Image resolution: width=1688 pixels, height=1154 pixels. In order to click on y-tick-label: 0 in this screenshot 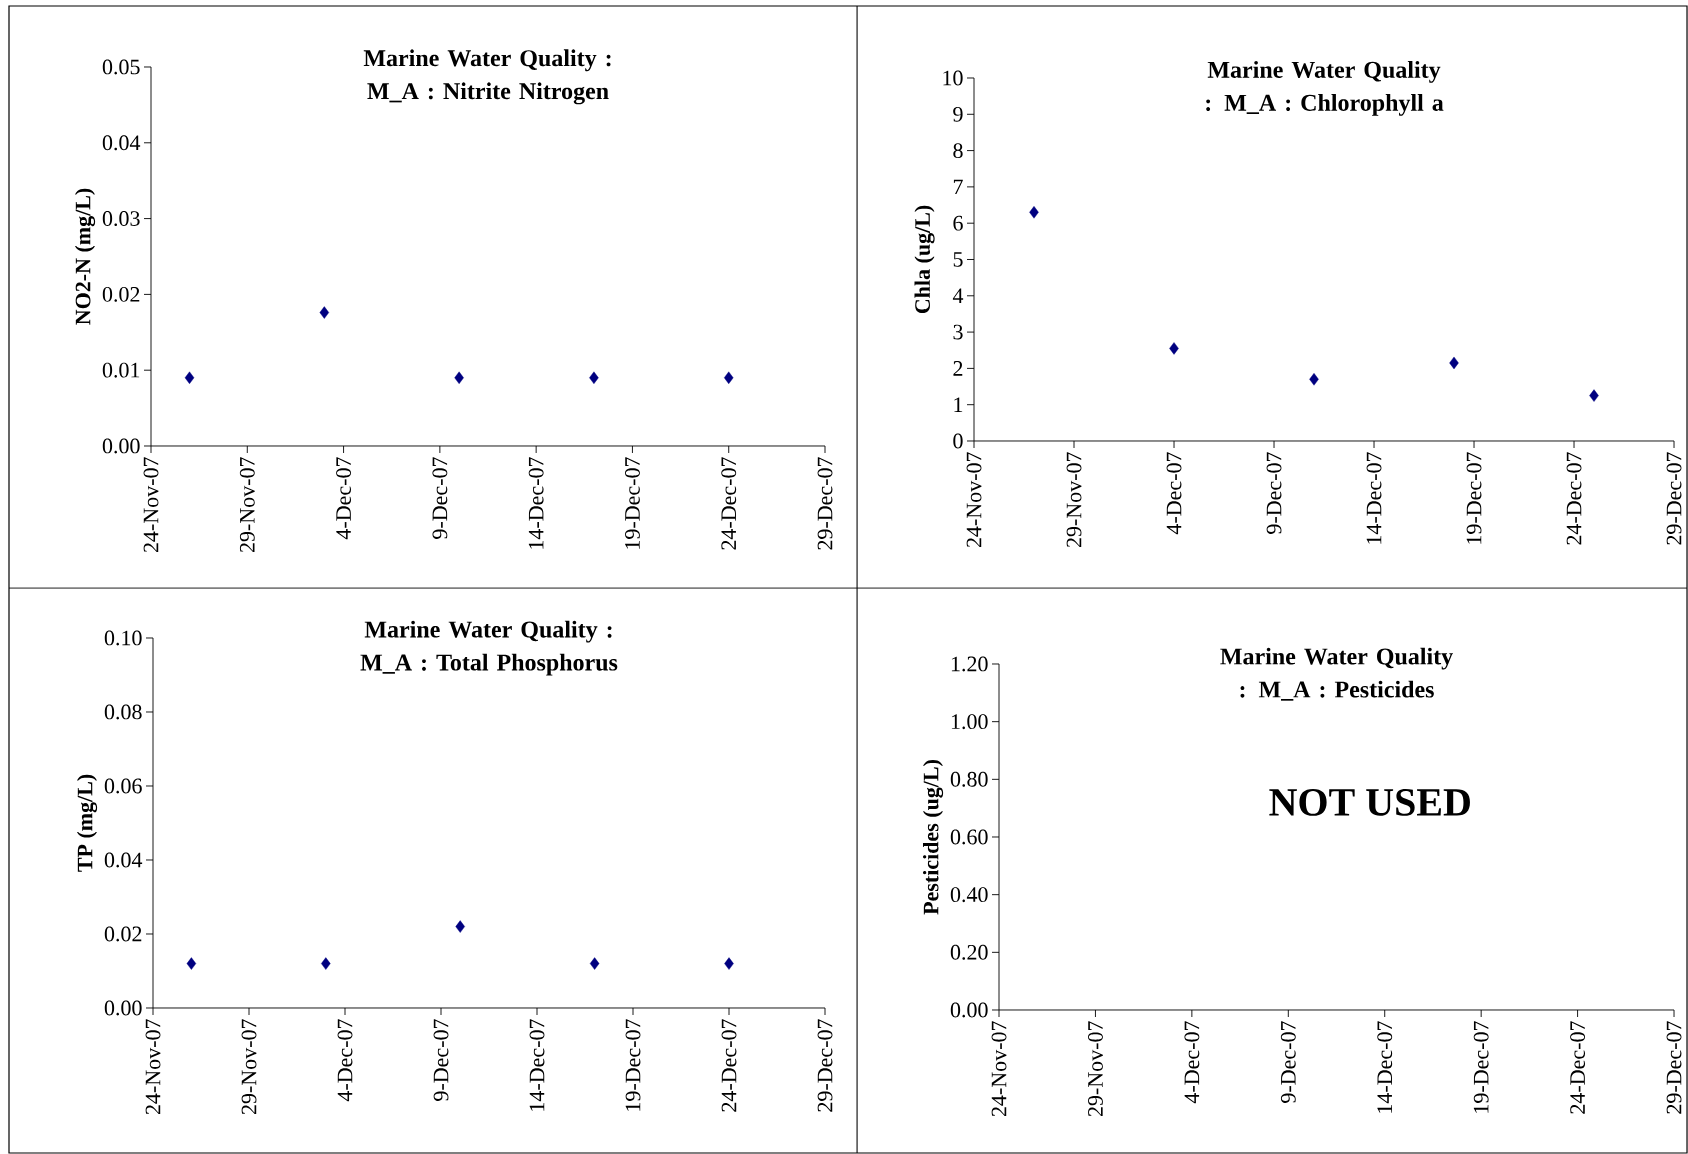, I will do `click(958, 441)`.